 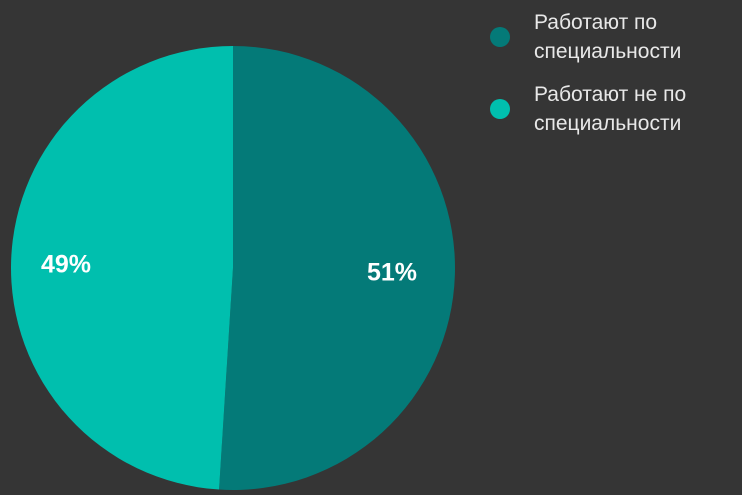 I want to click on slice-label-on-specialty: 51%, so click(x=392, y=273).